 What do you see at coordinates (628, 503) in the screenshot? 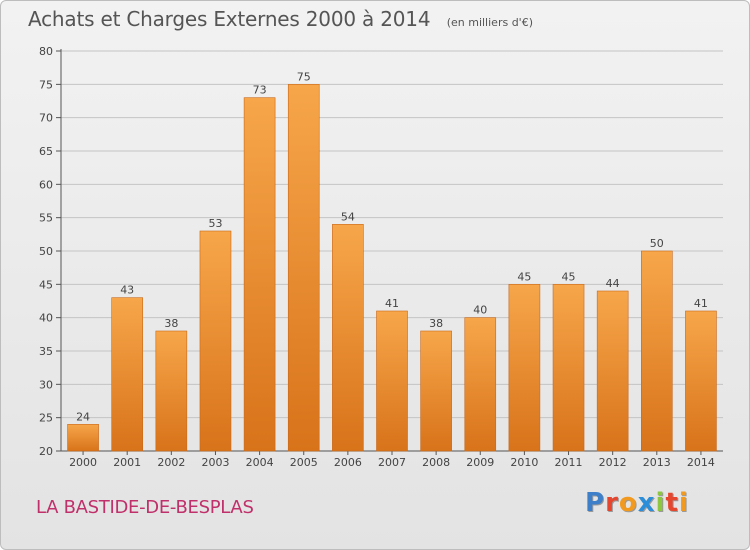
I see `brand-logo-letter: o` at bounding box center [628, 503].